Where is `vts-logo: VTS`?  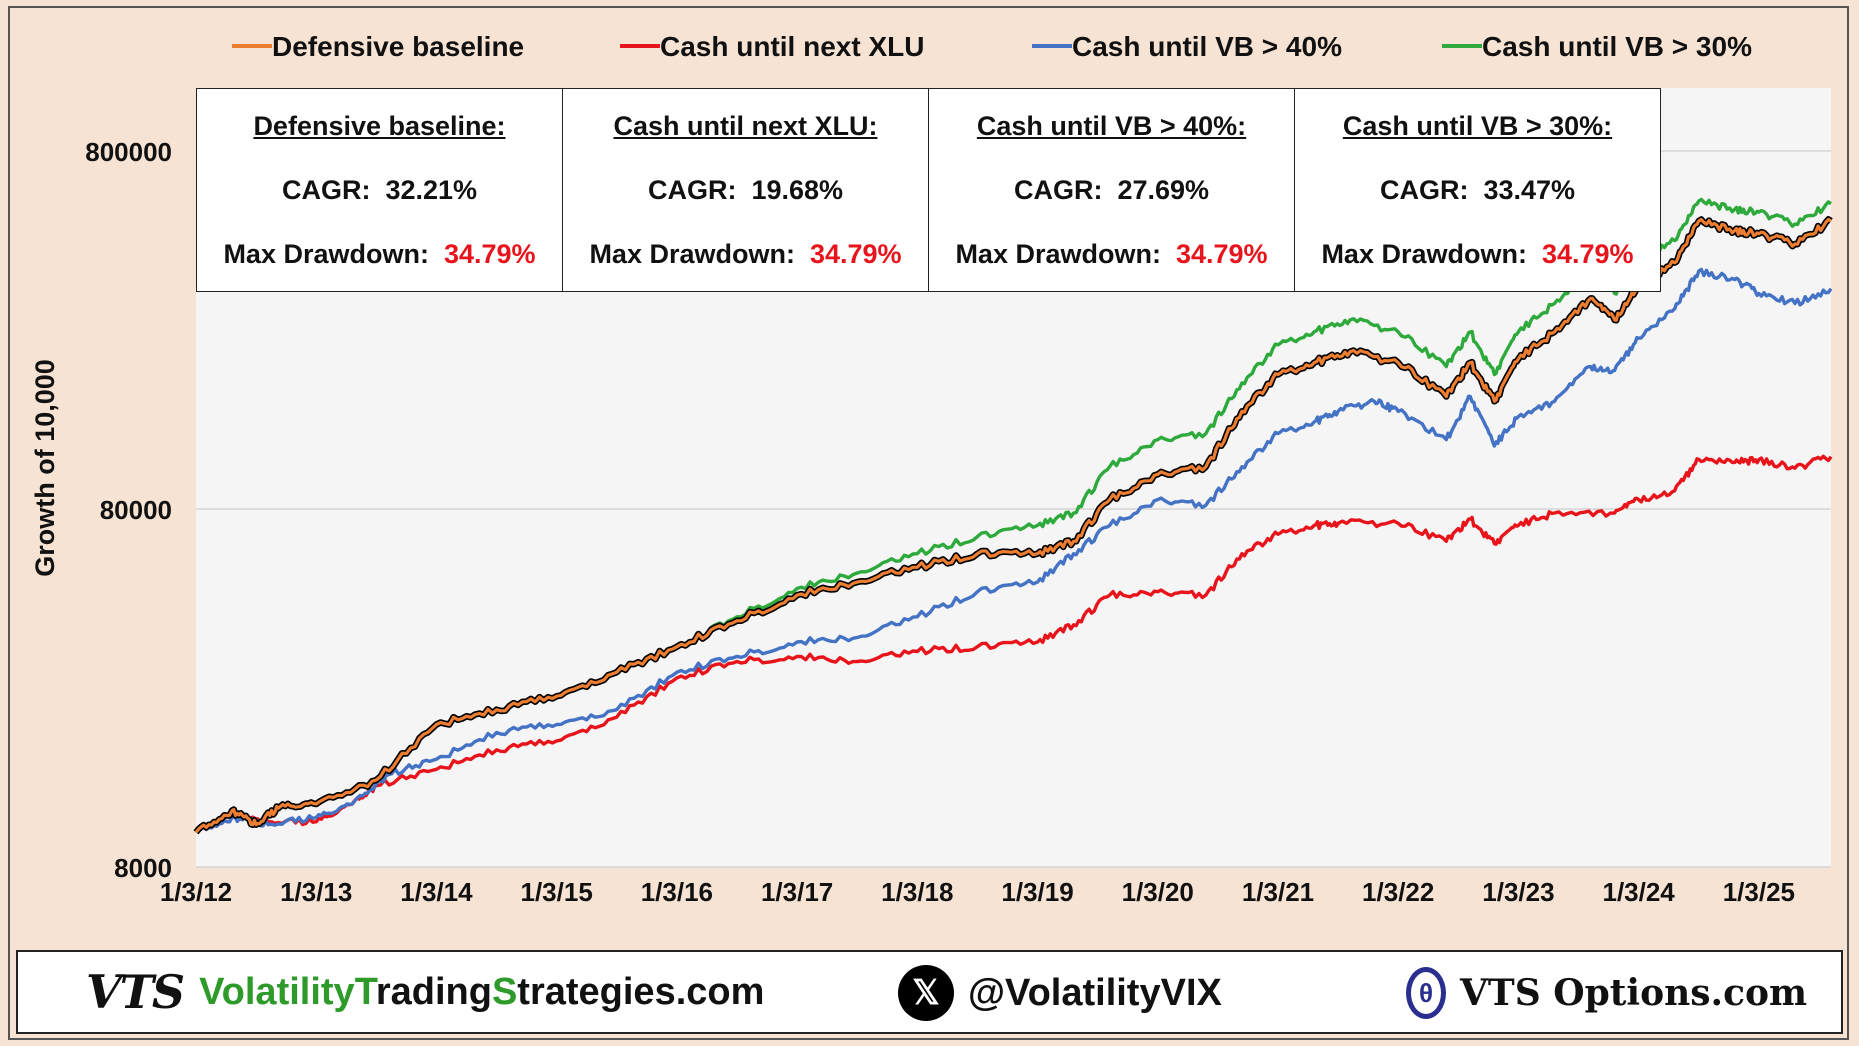
vts-logo: VTS is located at coordinates (135, 992).